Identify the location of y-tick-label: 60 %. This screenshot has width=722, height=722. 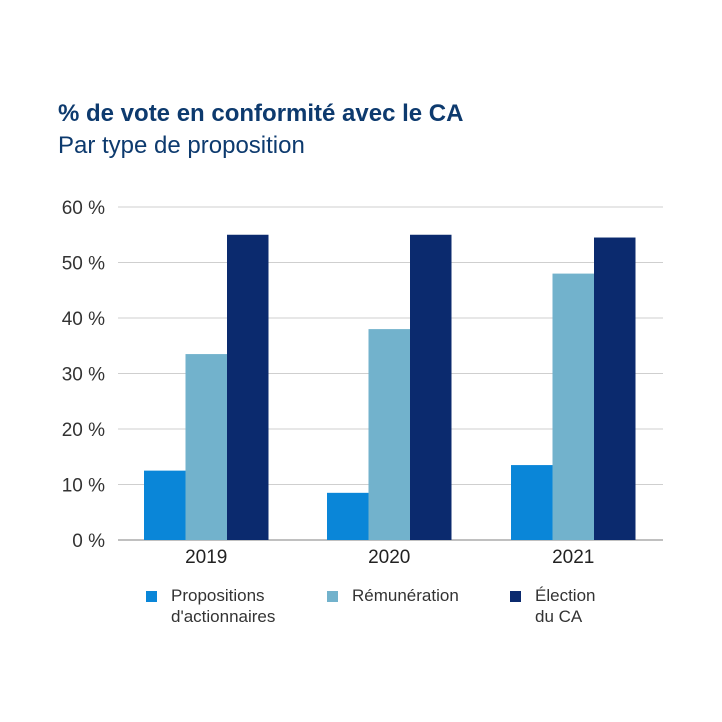
(83, 208).